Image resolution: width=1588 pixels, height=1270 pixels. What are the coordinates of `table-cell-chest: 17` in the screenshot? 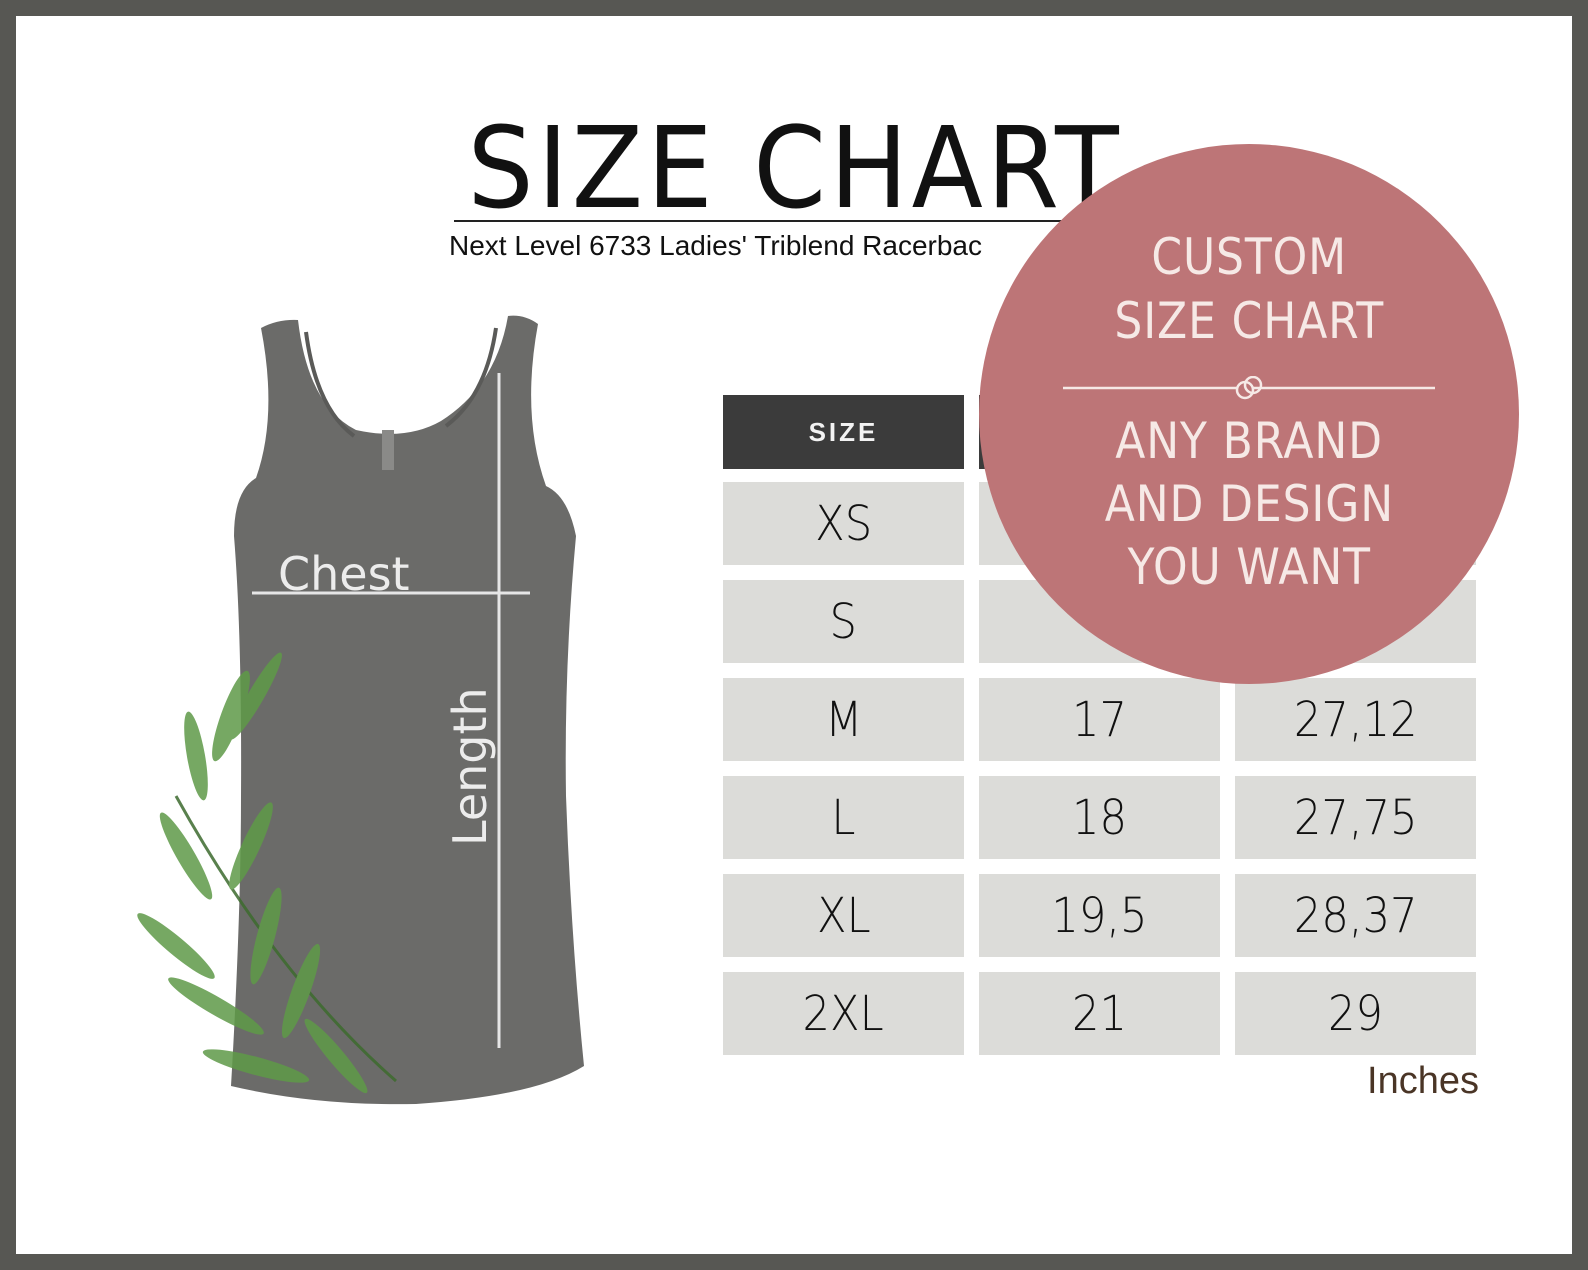 It's located at (1099, 719).